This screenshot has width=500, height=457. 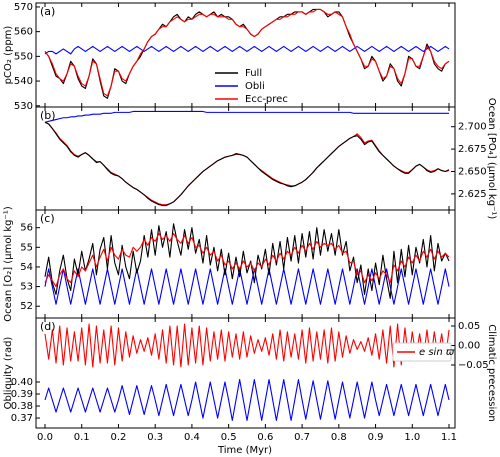 What do you see at coordinates (491, 372) in the screenshot?
I see `y2-axis-title: Climatic precession` at bounding box center [491, 372].